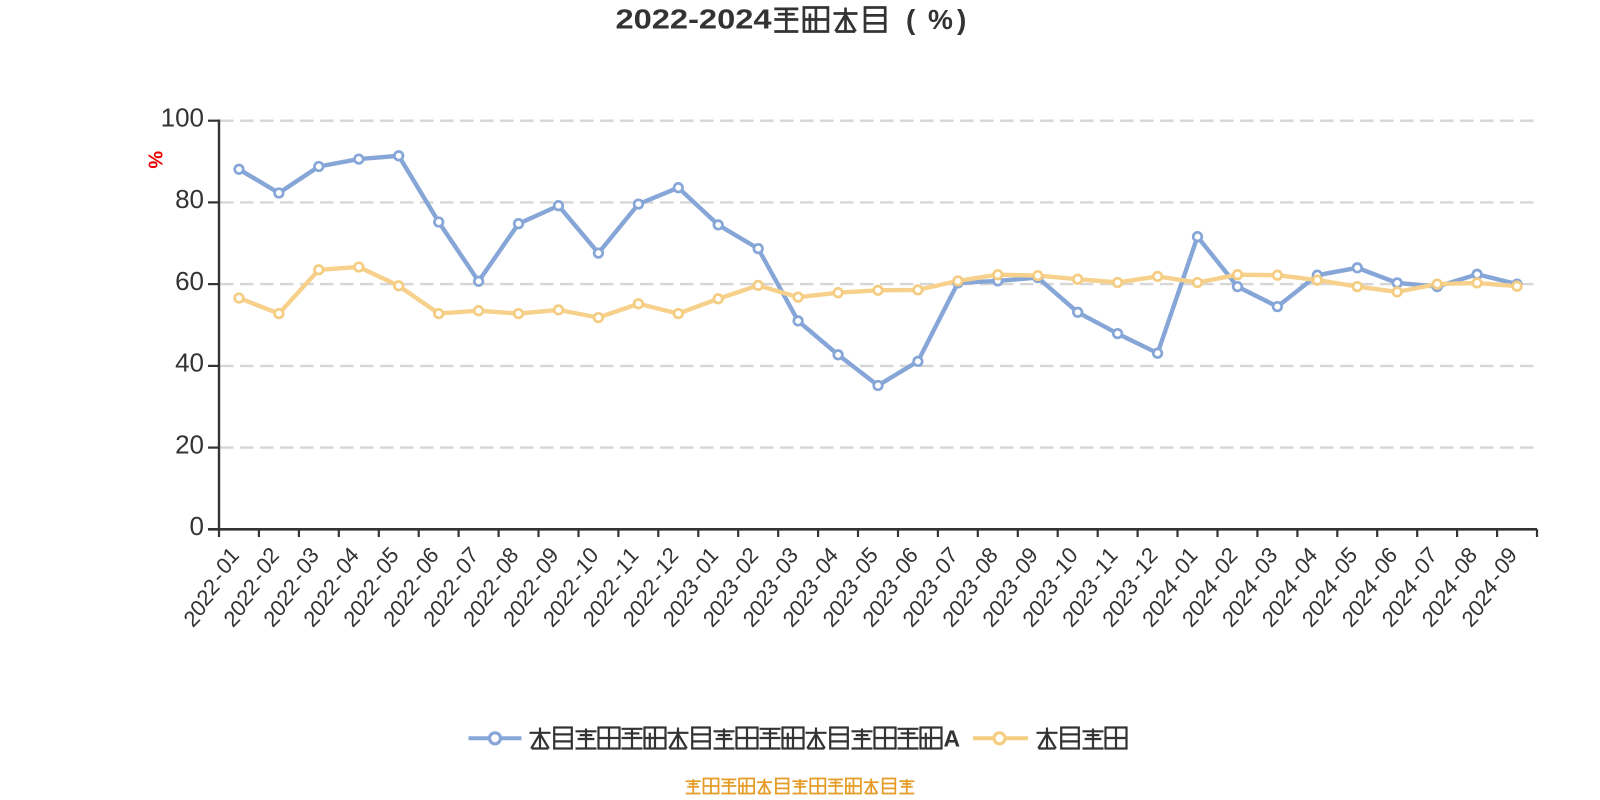 The image size is (1600, 800). Describe the element at coordinates (197, 526) in the screenshot. I see `svg-text: 0` at that location.